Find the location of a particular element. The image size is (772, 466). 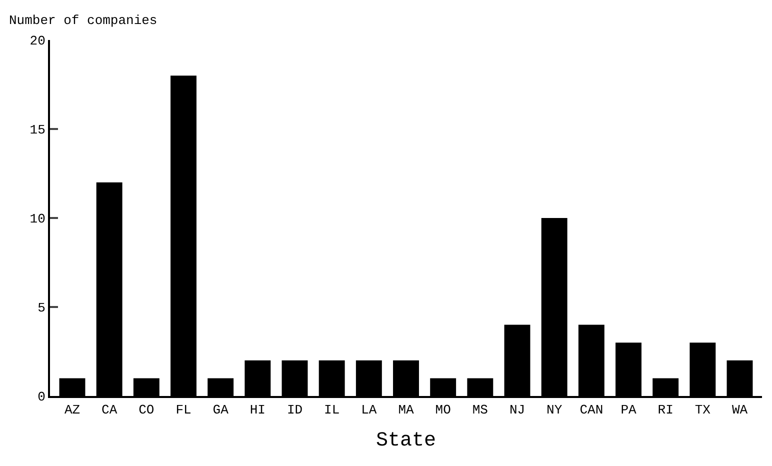

x-tick-label: AZ is located at coordinates (72, 410).